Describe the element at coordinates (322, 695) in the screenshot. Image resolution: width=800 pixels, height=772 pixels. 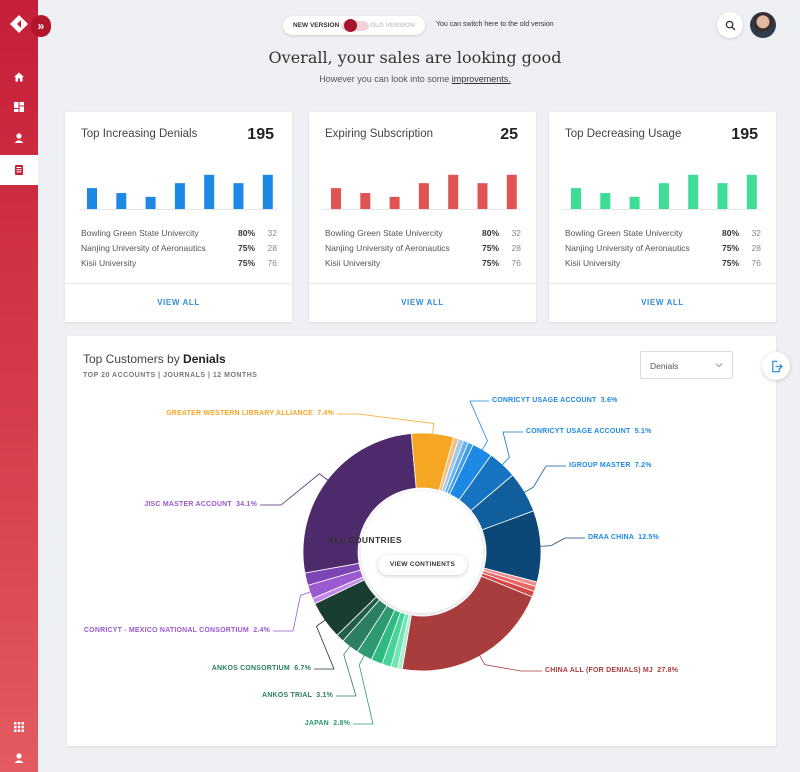
I see `donut-label-value: 3.1%` at that location.